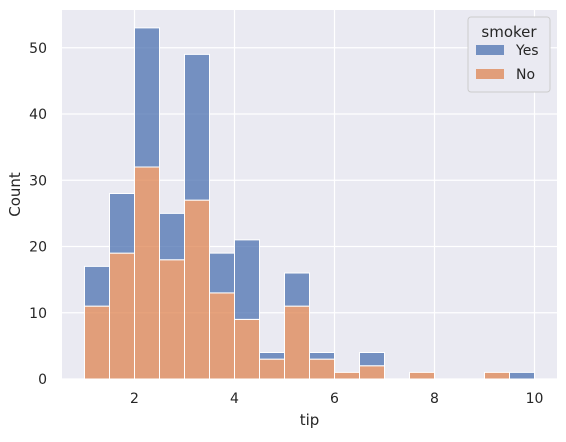  Describe the element at coordinates (509, 32) in the screenshot. I see `legend-title: smoker` at that location.